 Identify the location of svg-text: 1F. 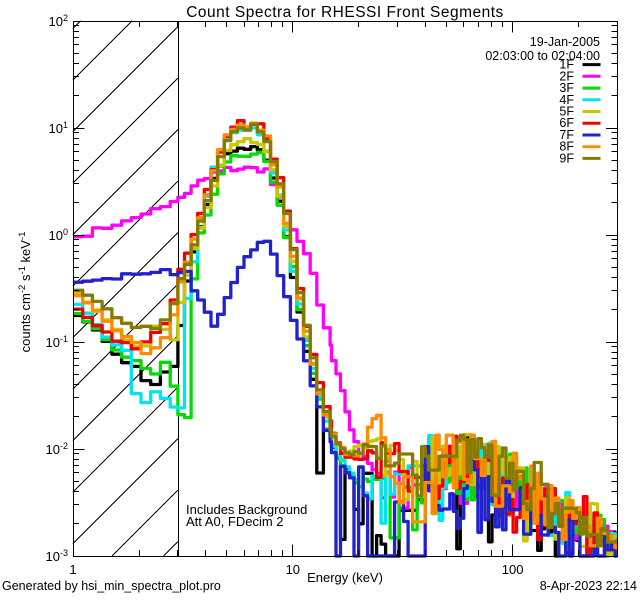
(566, 65).